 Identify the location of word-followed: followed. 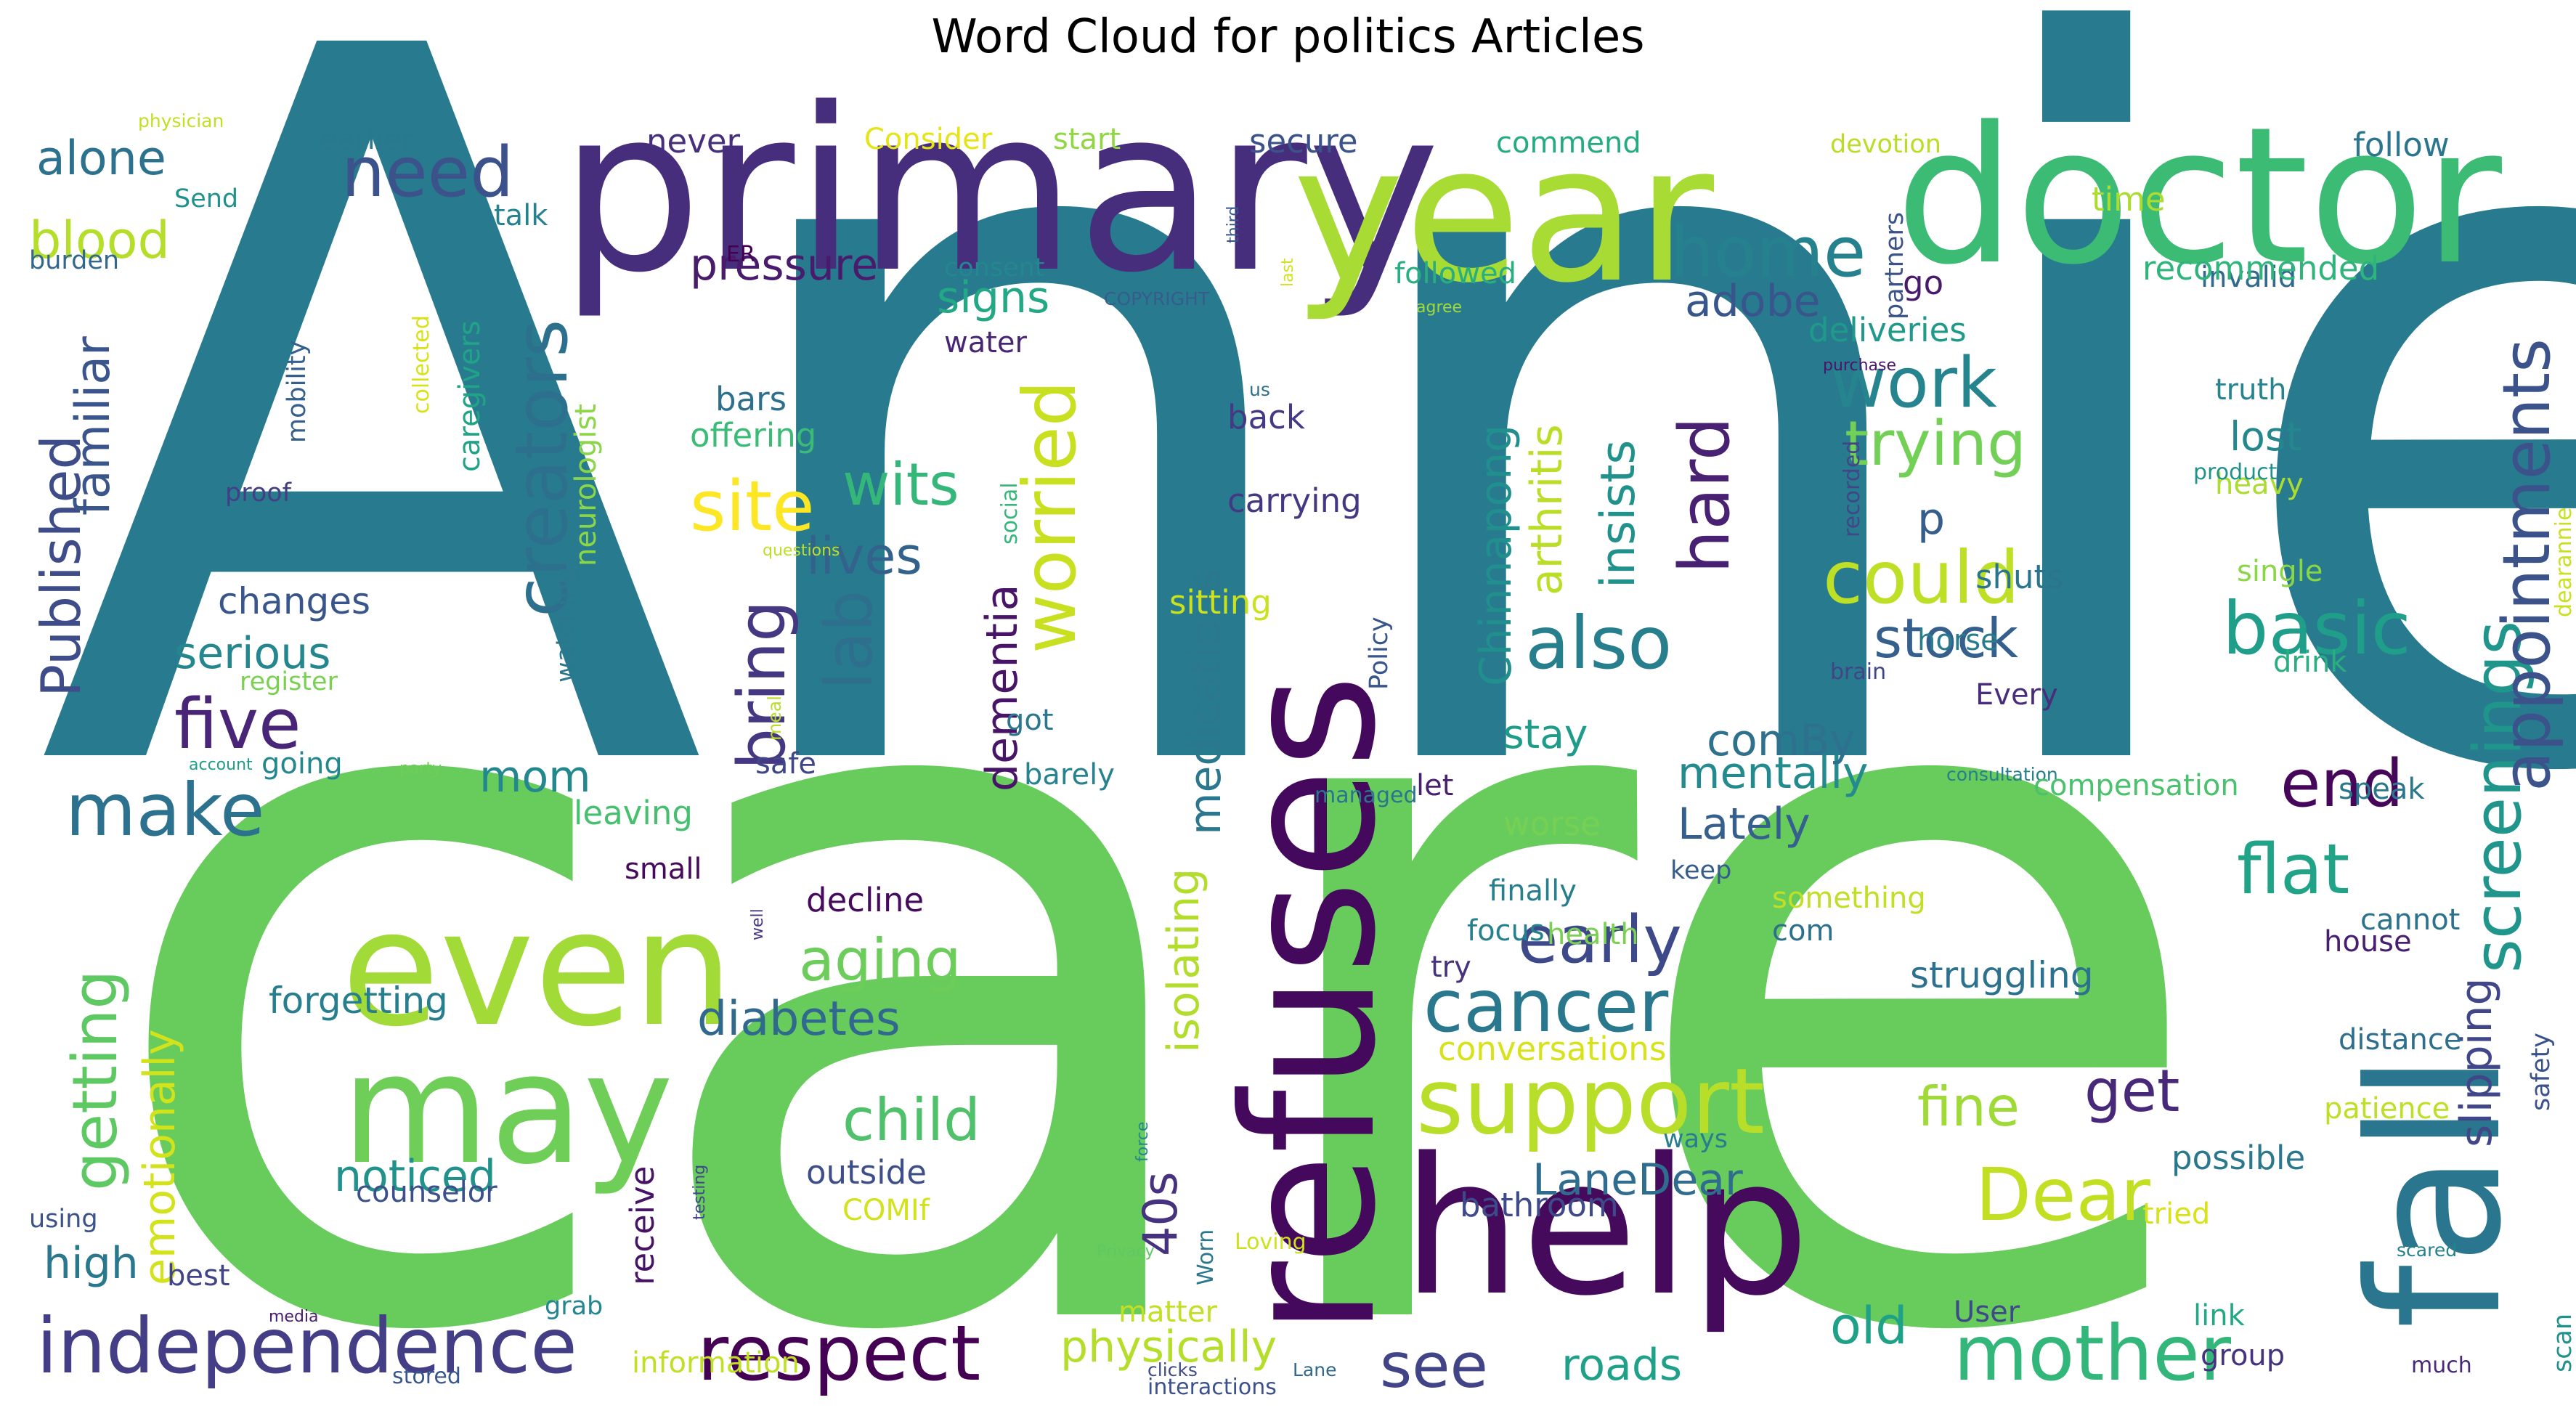
(1455, 273).